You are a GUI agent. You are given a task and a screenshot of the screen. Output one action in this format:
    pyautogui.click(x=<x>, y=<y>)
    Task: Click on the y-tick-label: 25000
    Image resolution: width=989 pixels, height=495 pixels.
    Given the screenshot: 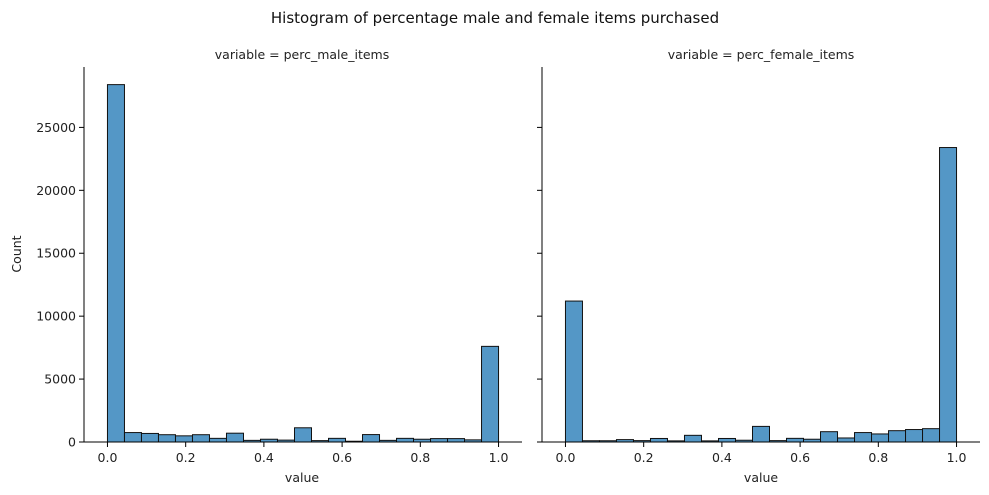 What is the action you would take?
    pyautogui.click(x=56, y=127)
    